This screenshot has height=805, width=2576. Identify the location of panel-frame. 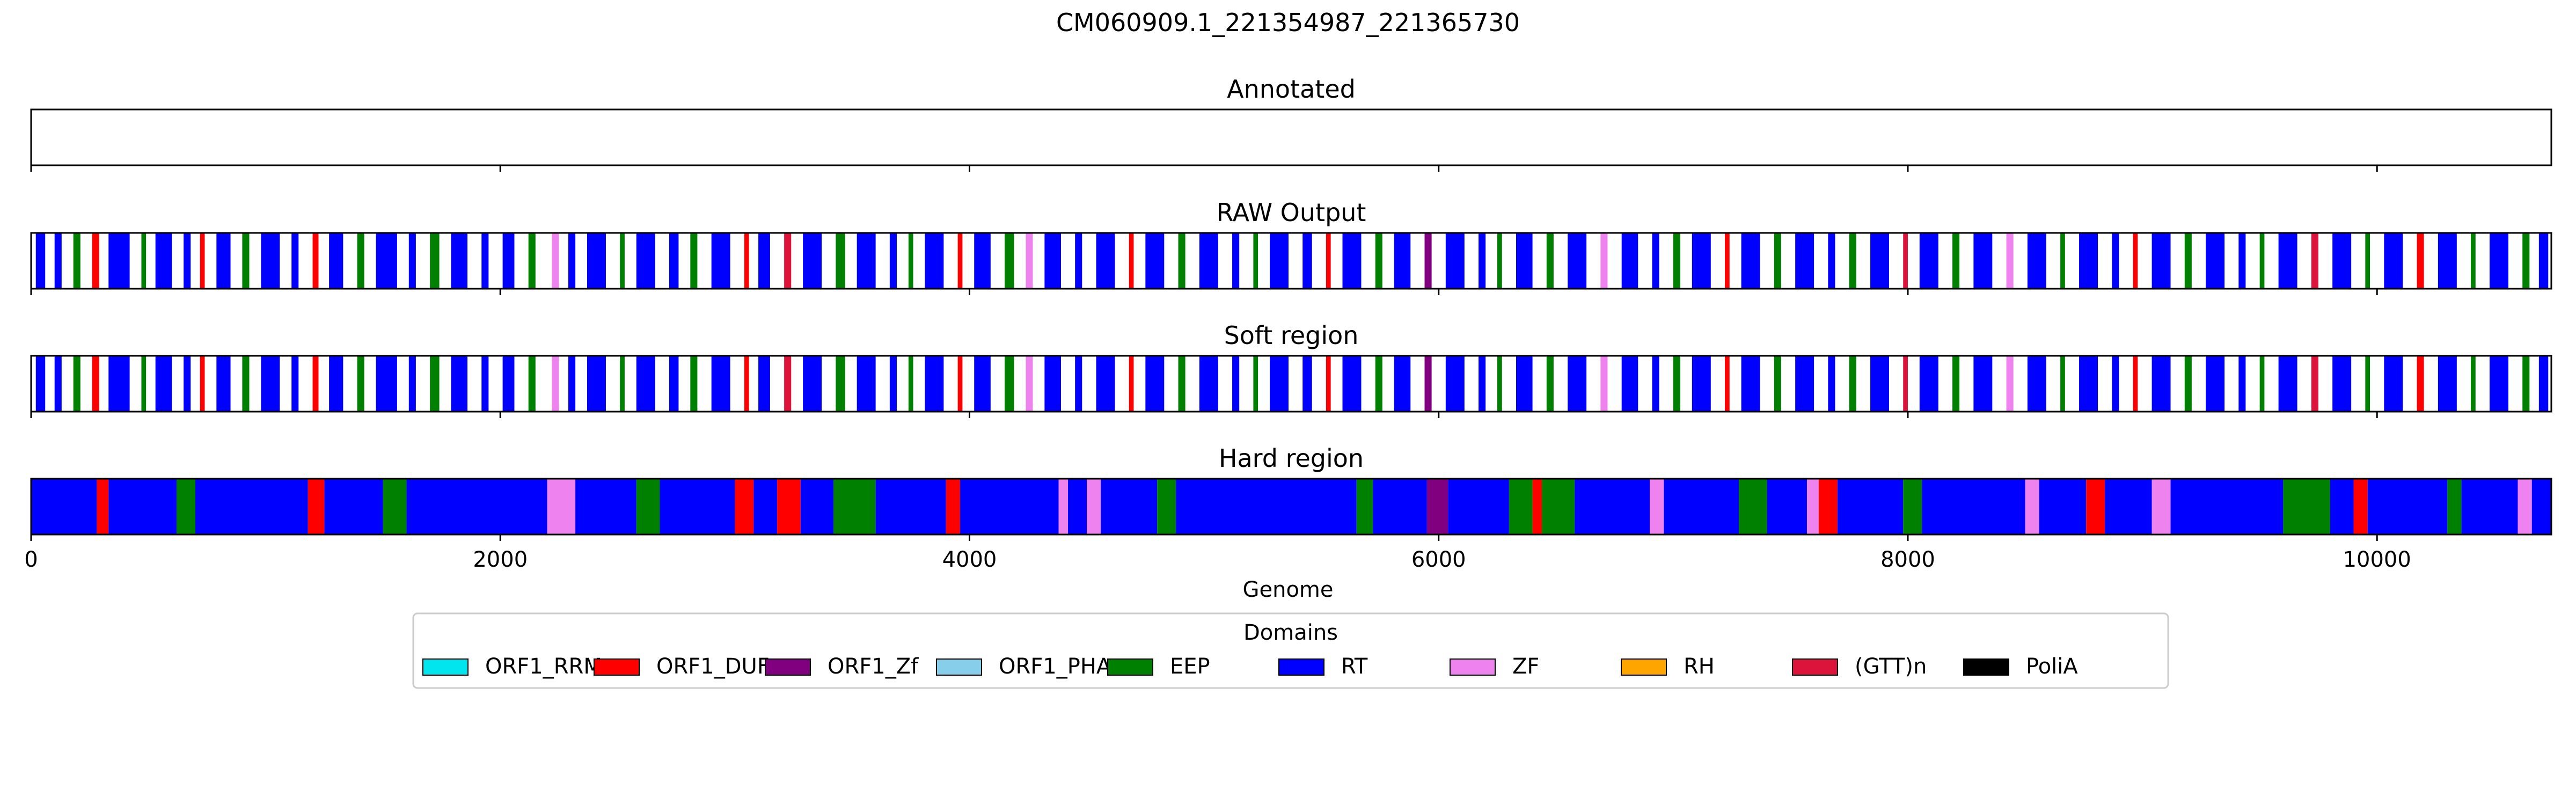
(1291, 507).